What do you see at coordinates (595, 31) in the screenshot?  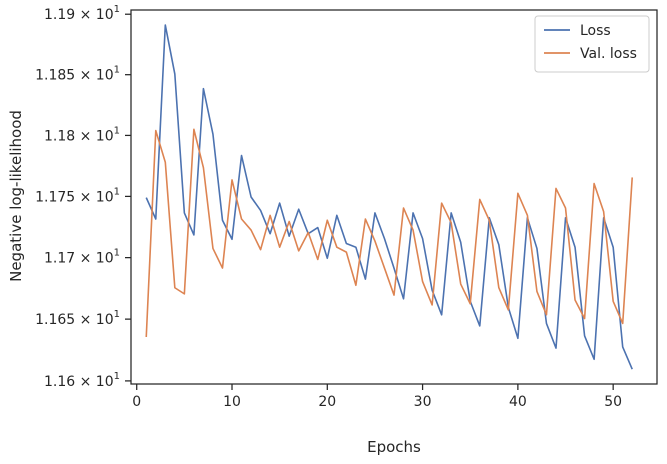 I see `legend-label: Loss` at bounding box center [595, 31].